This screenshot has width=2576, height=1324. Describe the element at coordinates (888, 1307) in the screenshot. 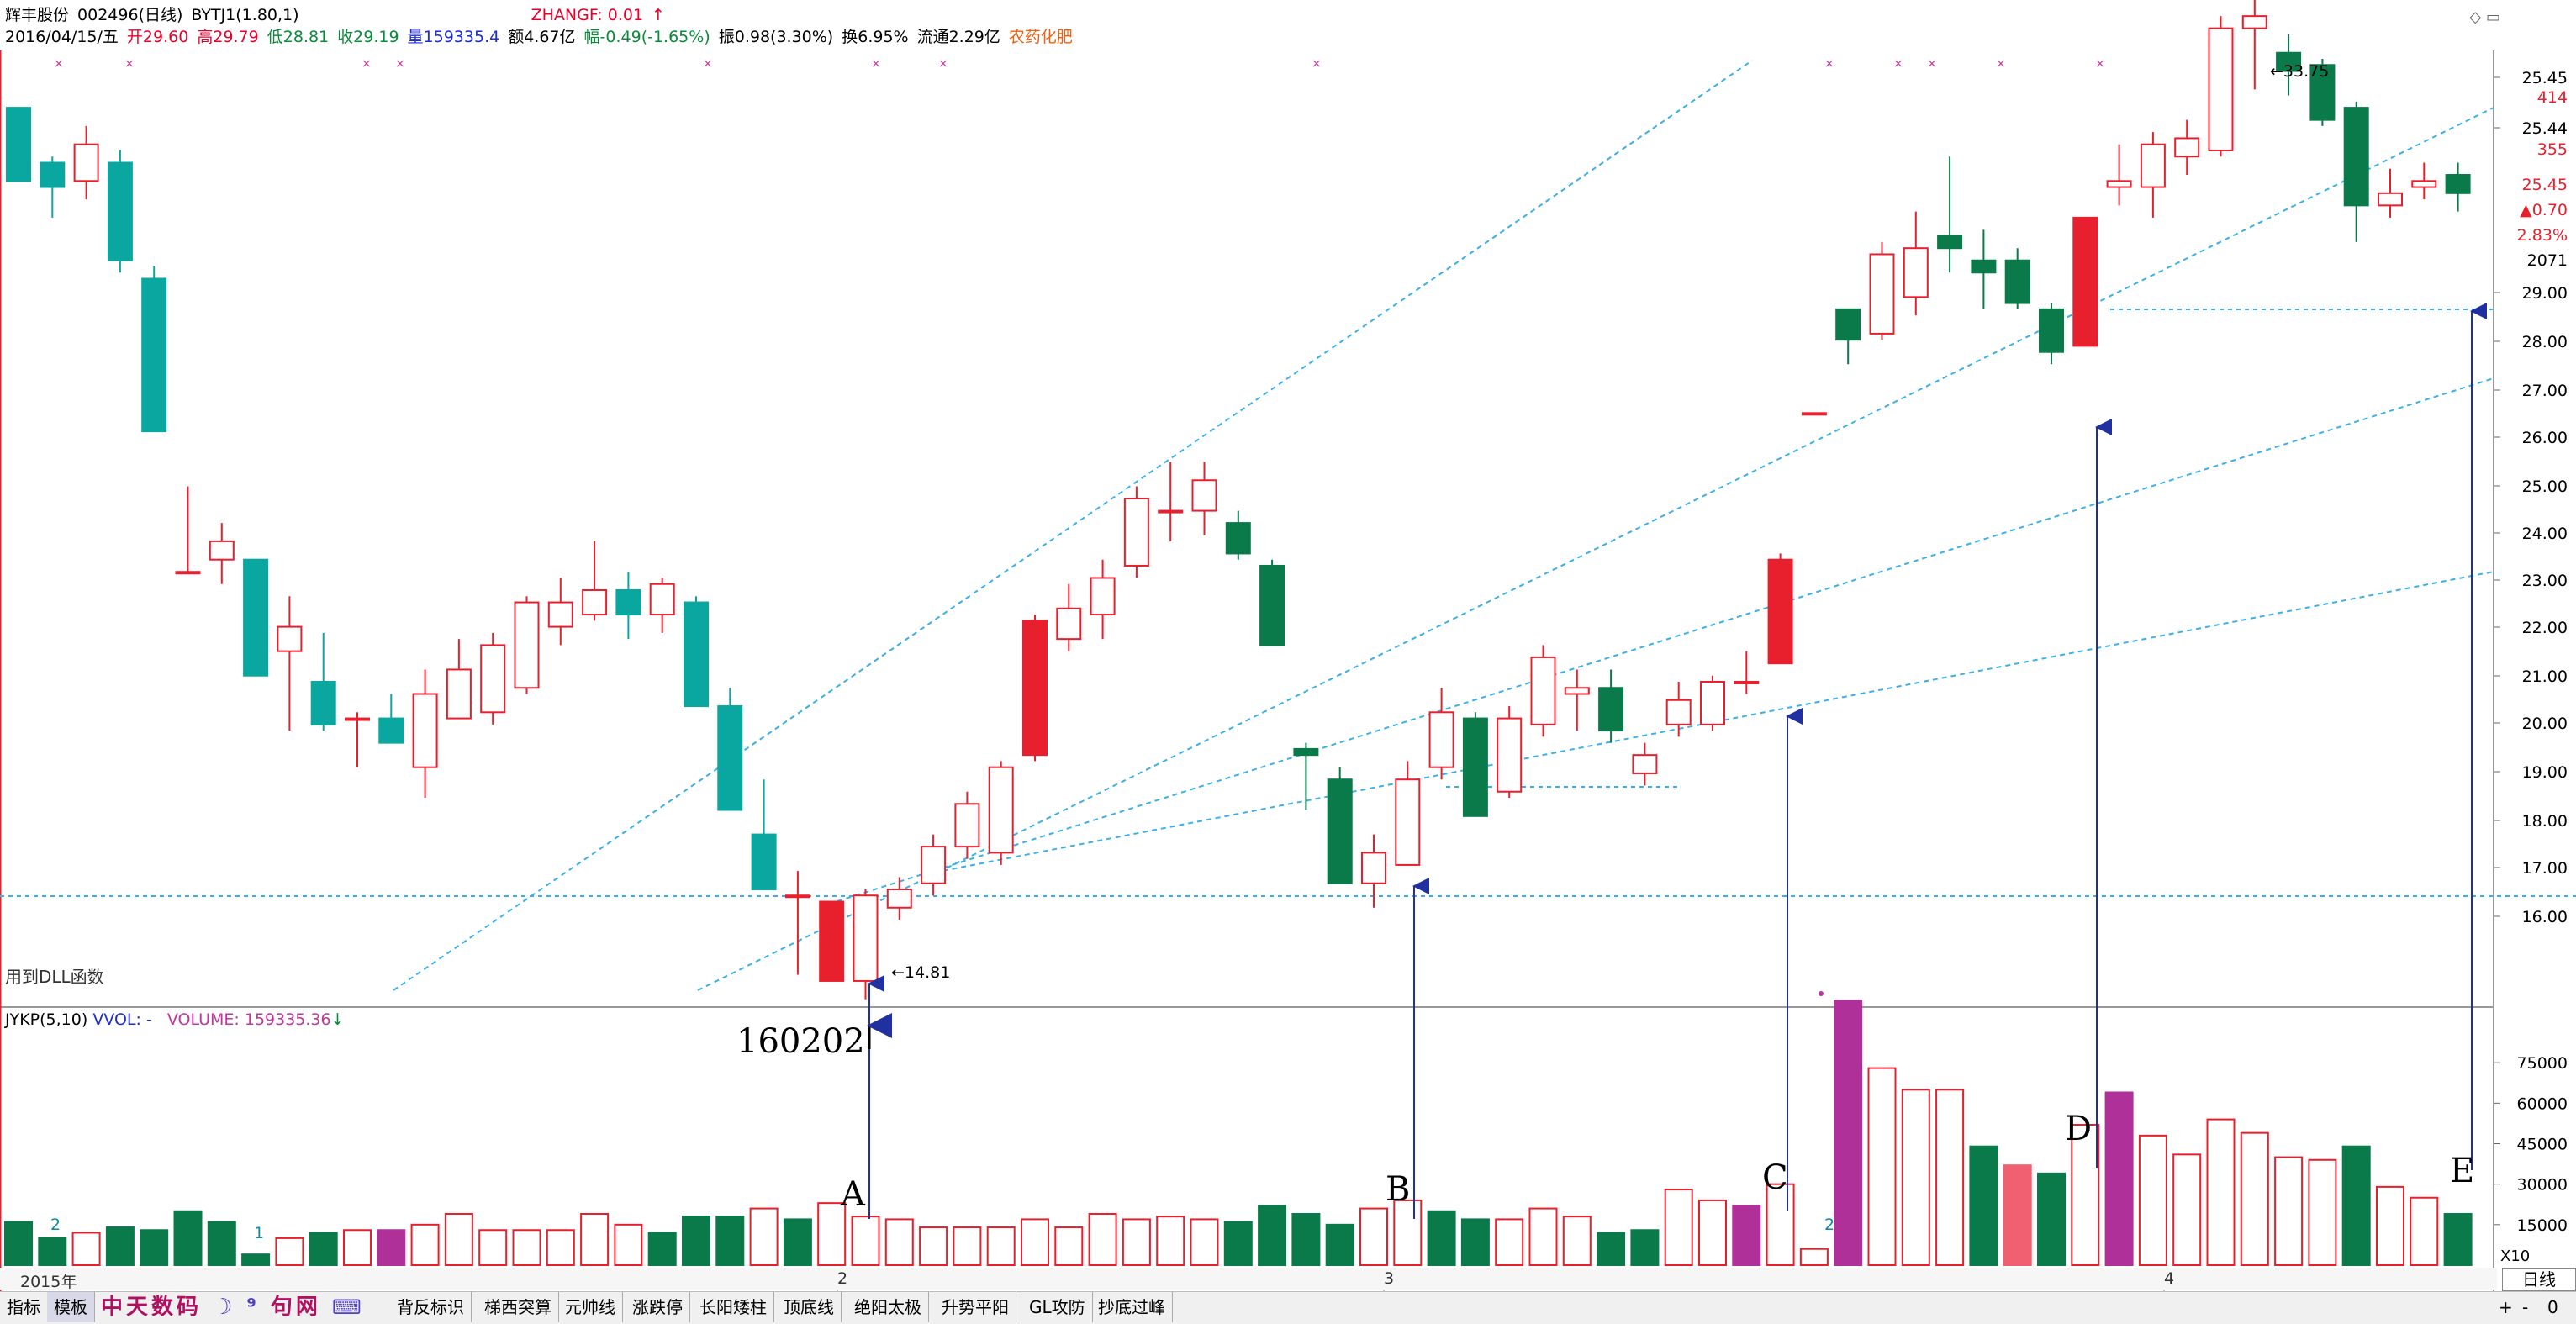

I see `function-tab-7: 绝阳太极` at that location.